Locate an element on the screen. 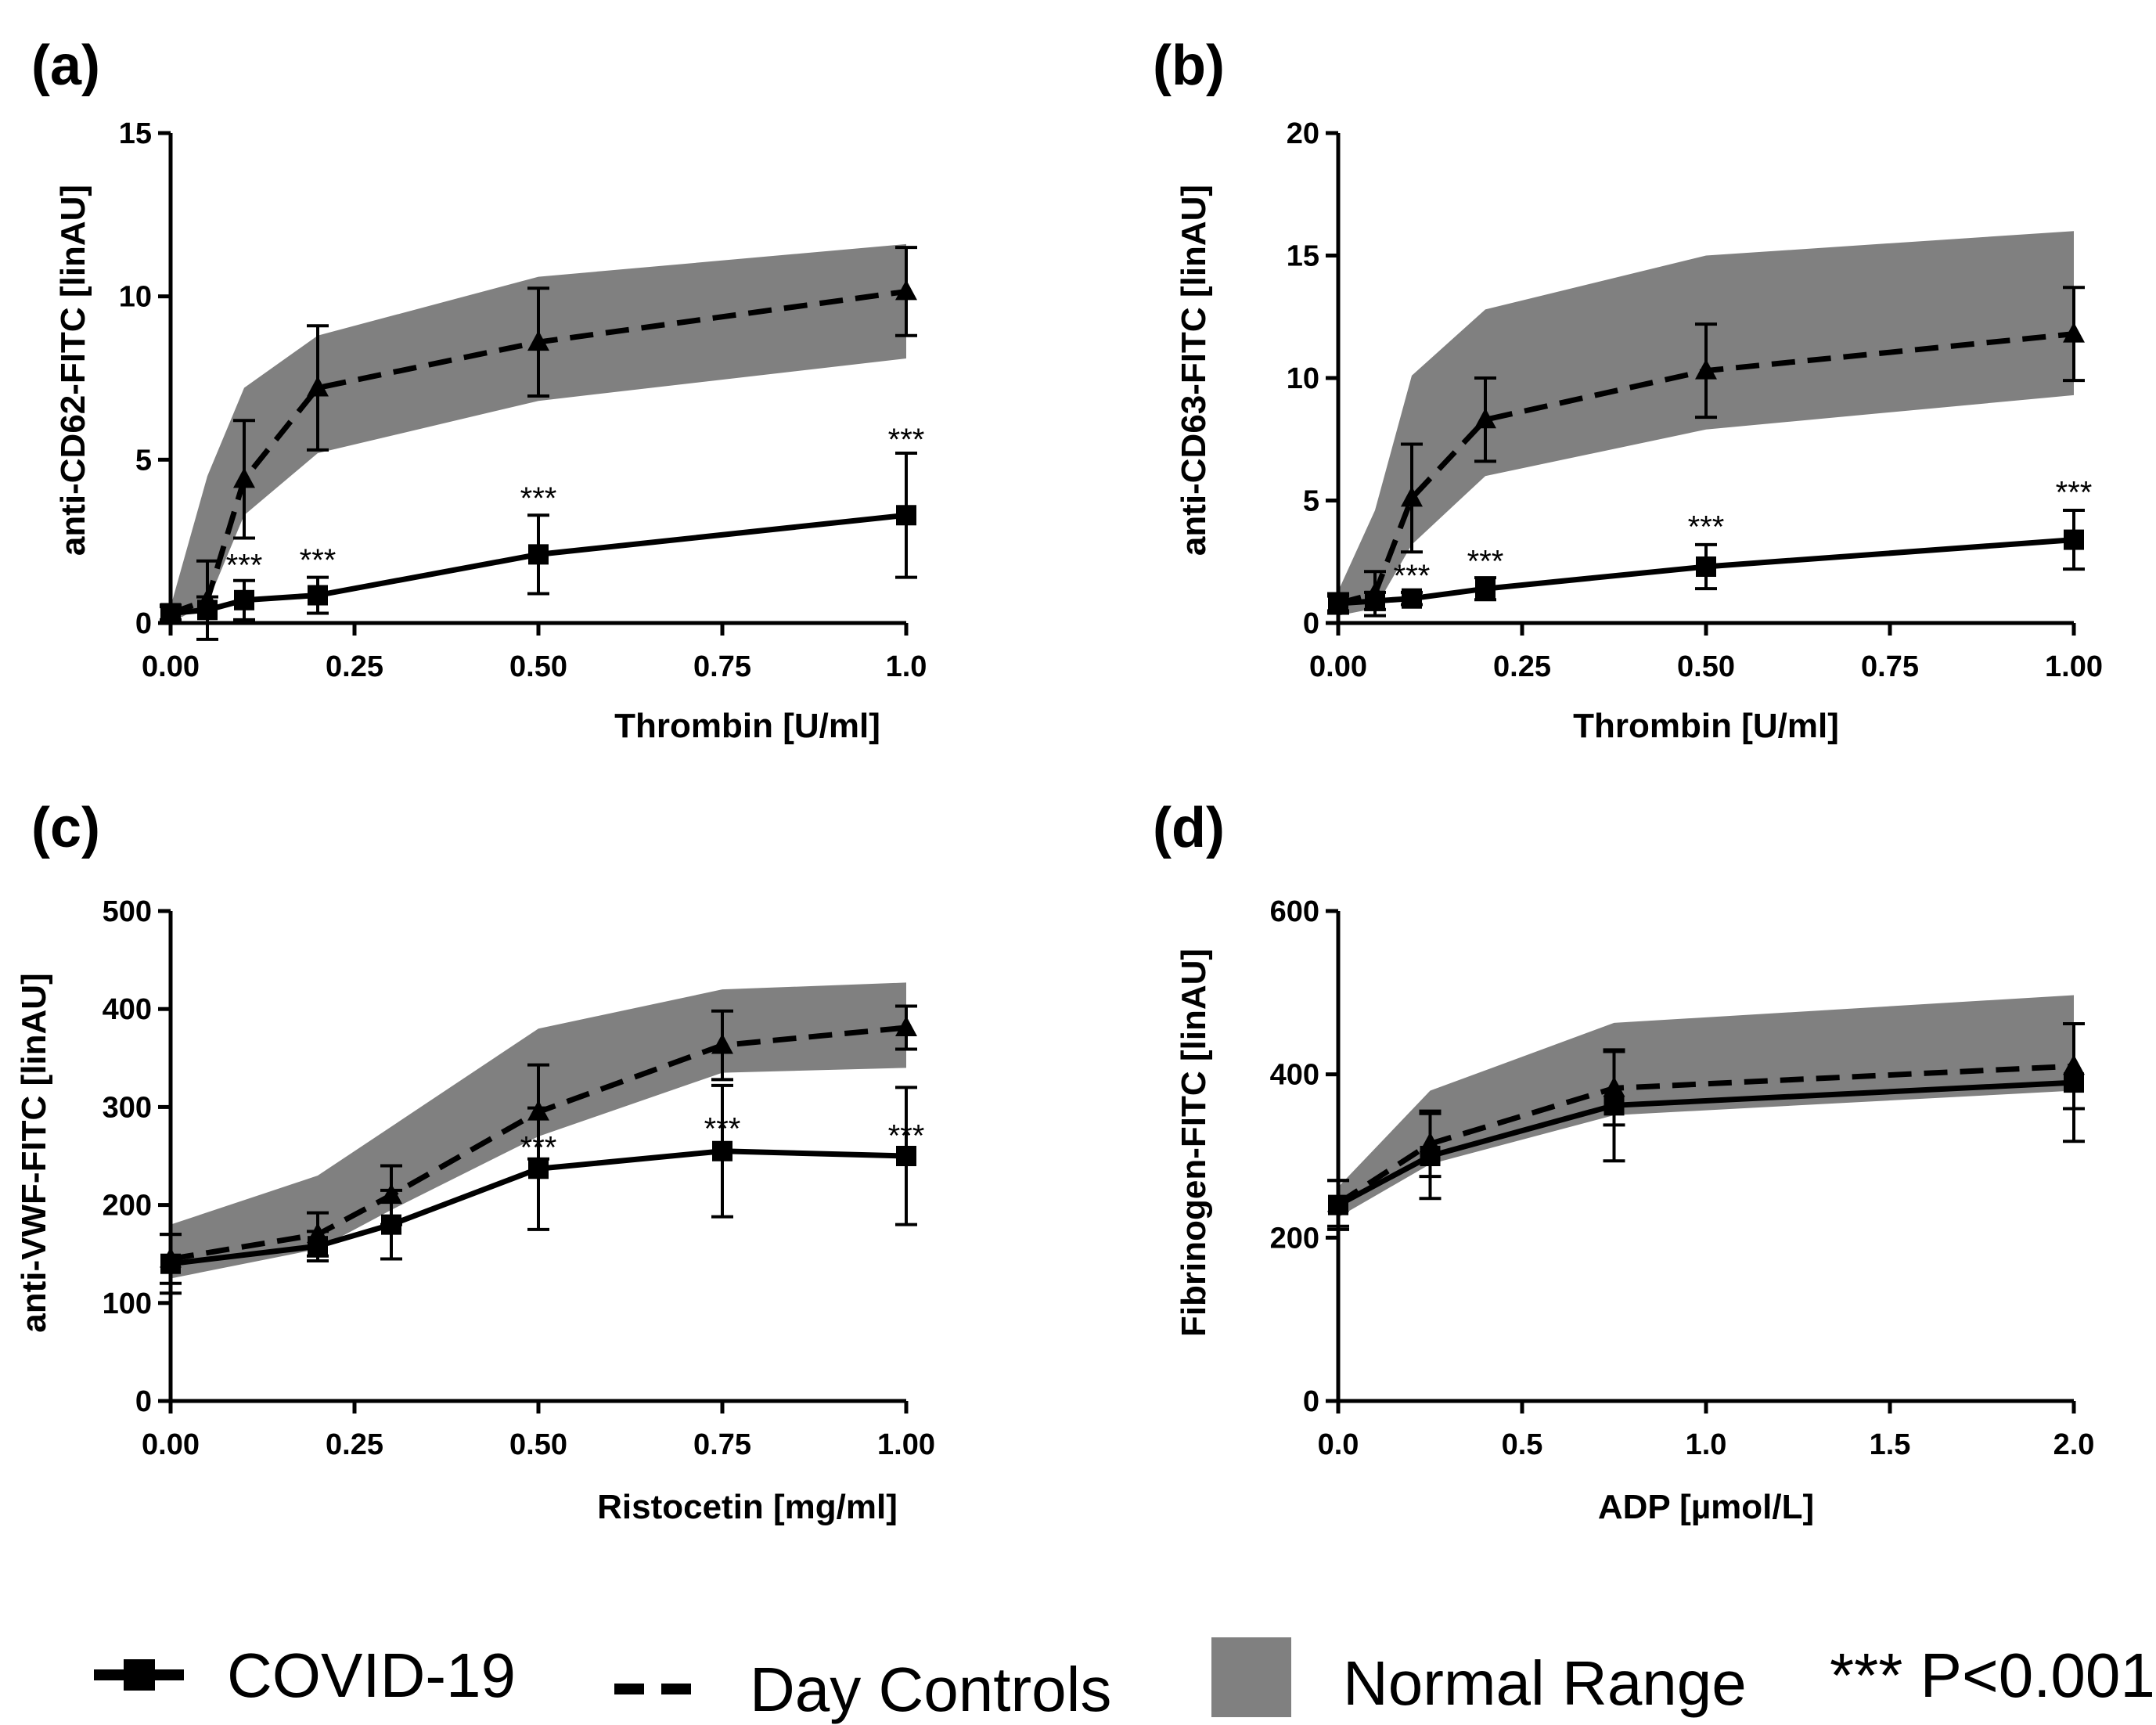  panel-a-y-tick-label: 0 is located at coordinates (143, 623).